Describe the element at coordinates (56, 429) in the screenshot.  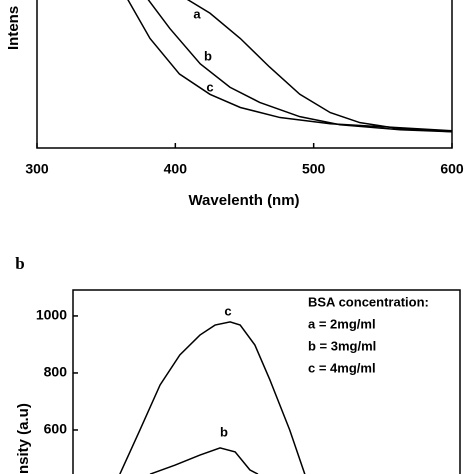
I see `y-tick-label: 600` at that location.